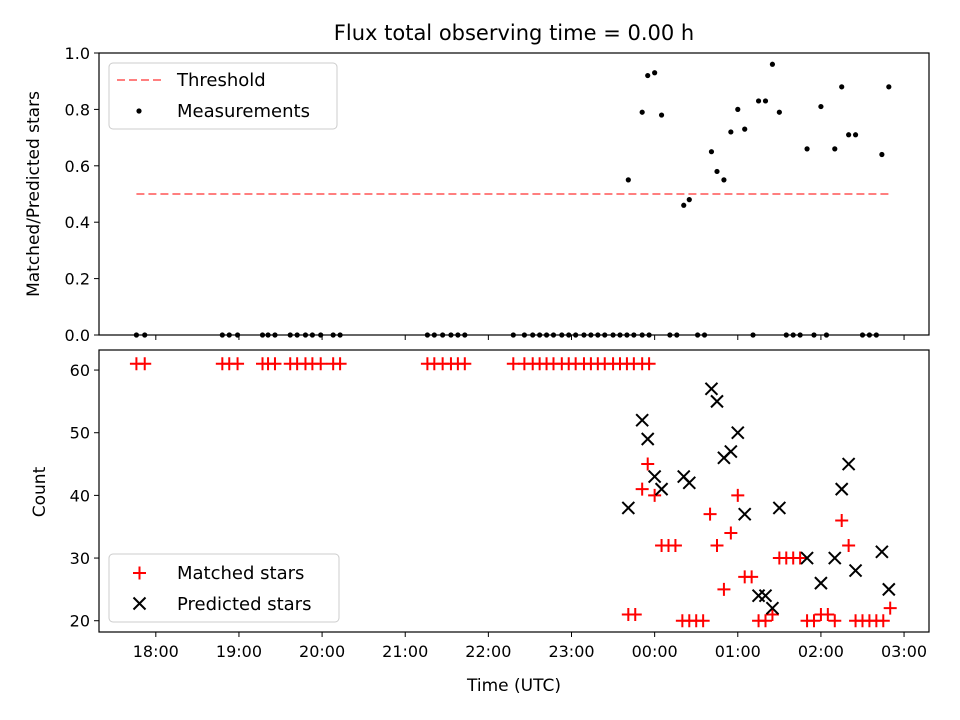  I want to click on bottom-legend: Matched stars Predicted stars, so click(224, 588).